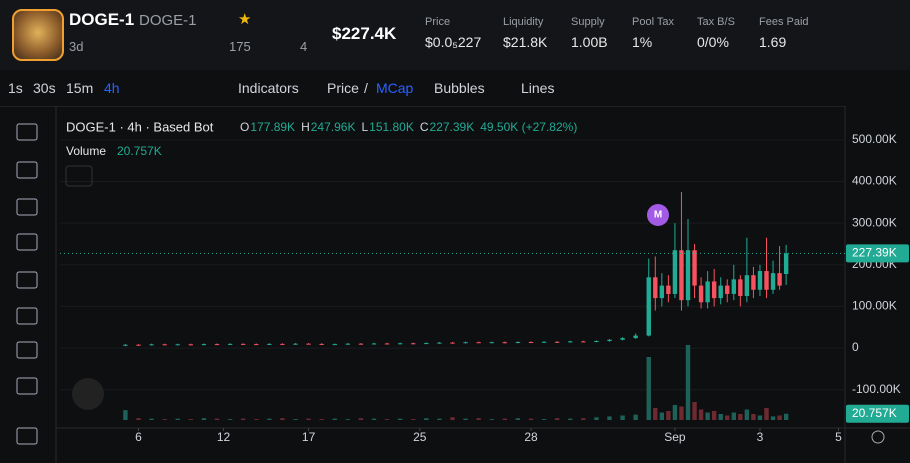  I want to click on token-symbol: DOGE-1, so click(168, 20).